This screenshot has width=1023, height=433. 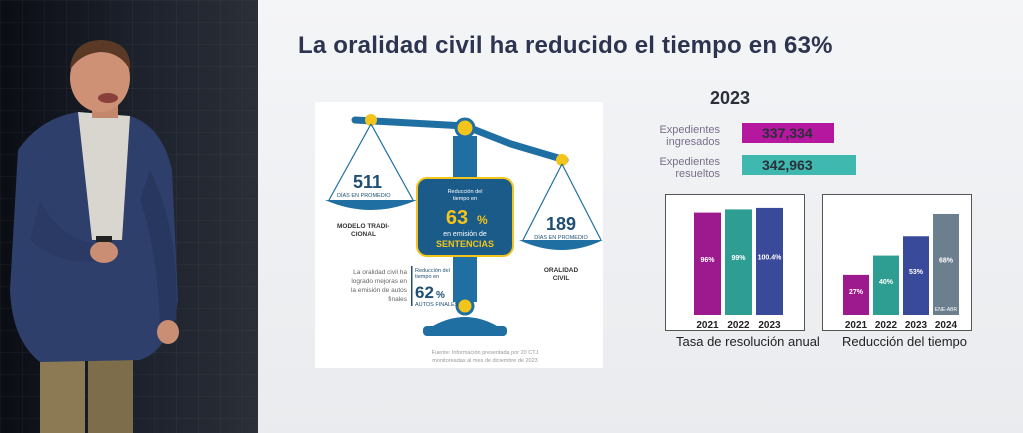 What do you see at coordinates (946, 260) in the screenshot?
I see `chart1-value-label-2024: 68%` at bounding box center [946, 260].